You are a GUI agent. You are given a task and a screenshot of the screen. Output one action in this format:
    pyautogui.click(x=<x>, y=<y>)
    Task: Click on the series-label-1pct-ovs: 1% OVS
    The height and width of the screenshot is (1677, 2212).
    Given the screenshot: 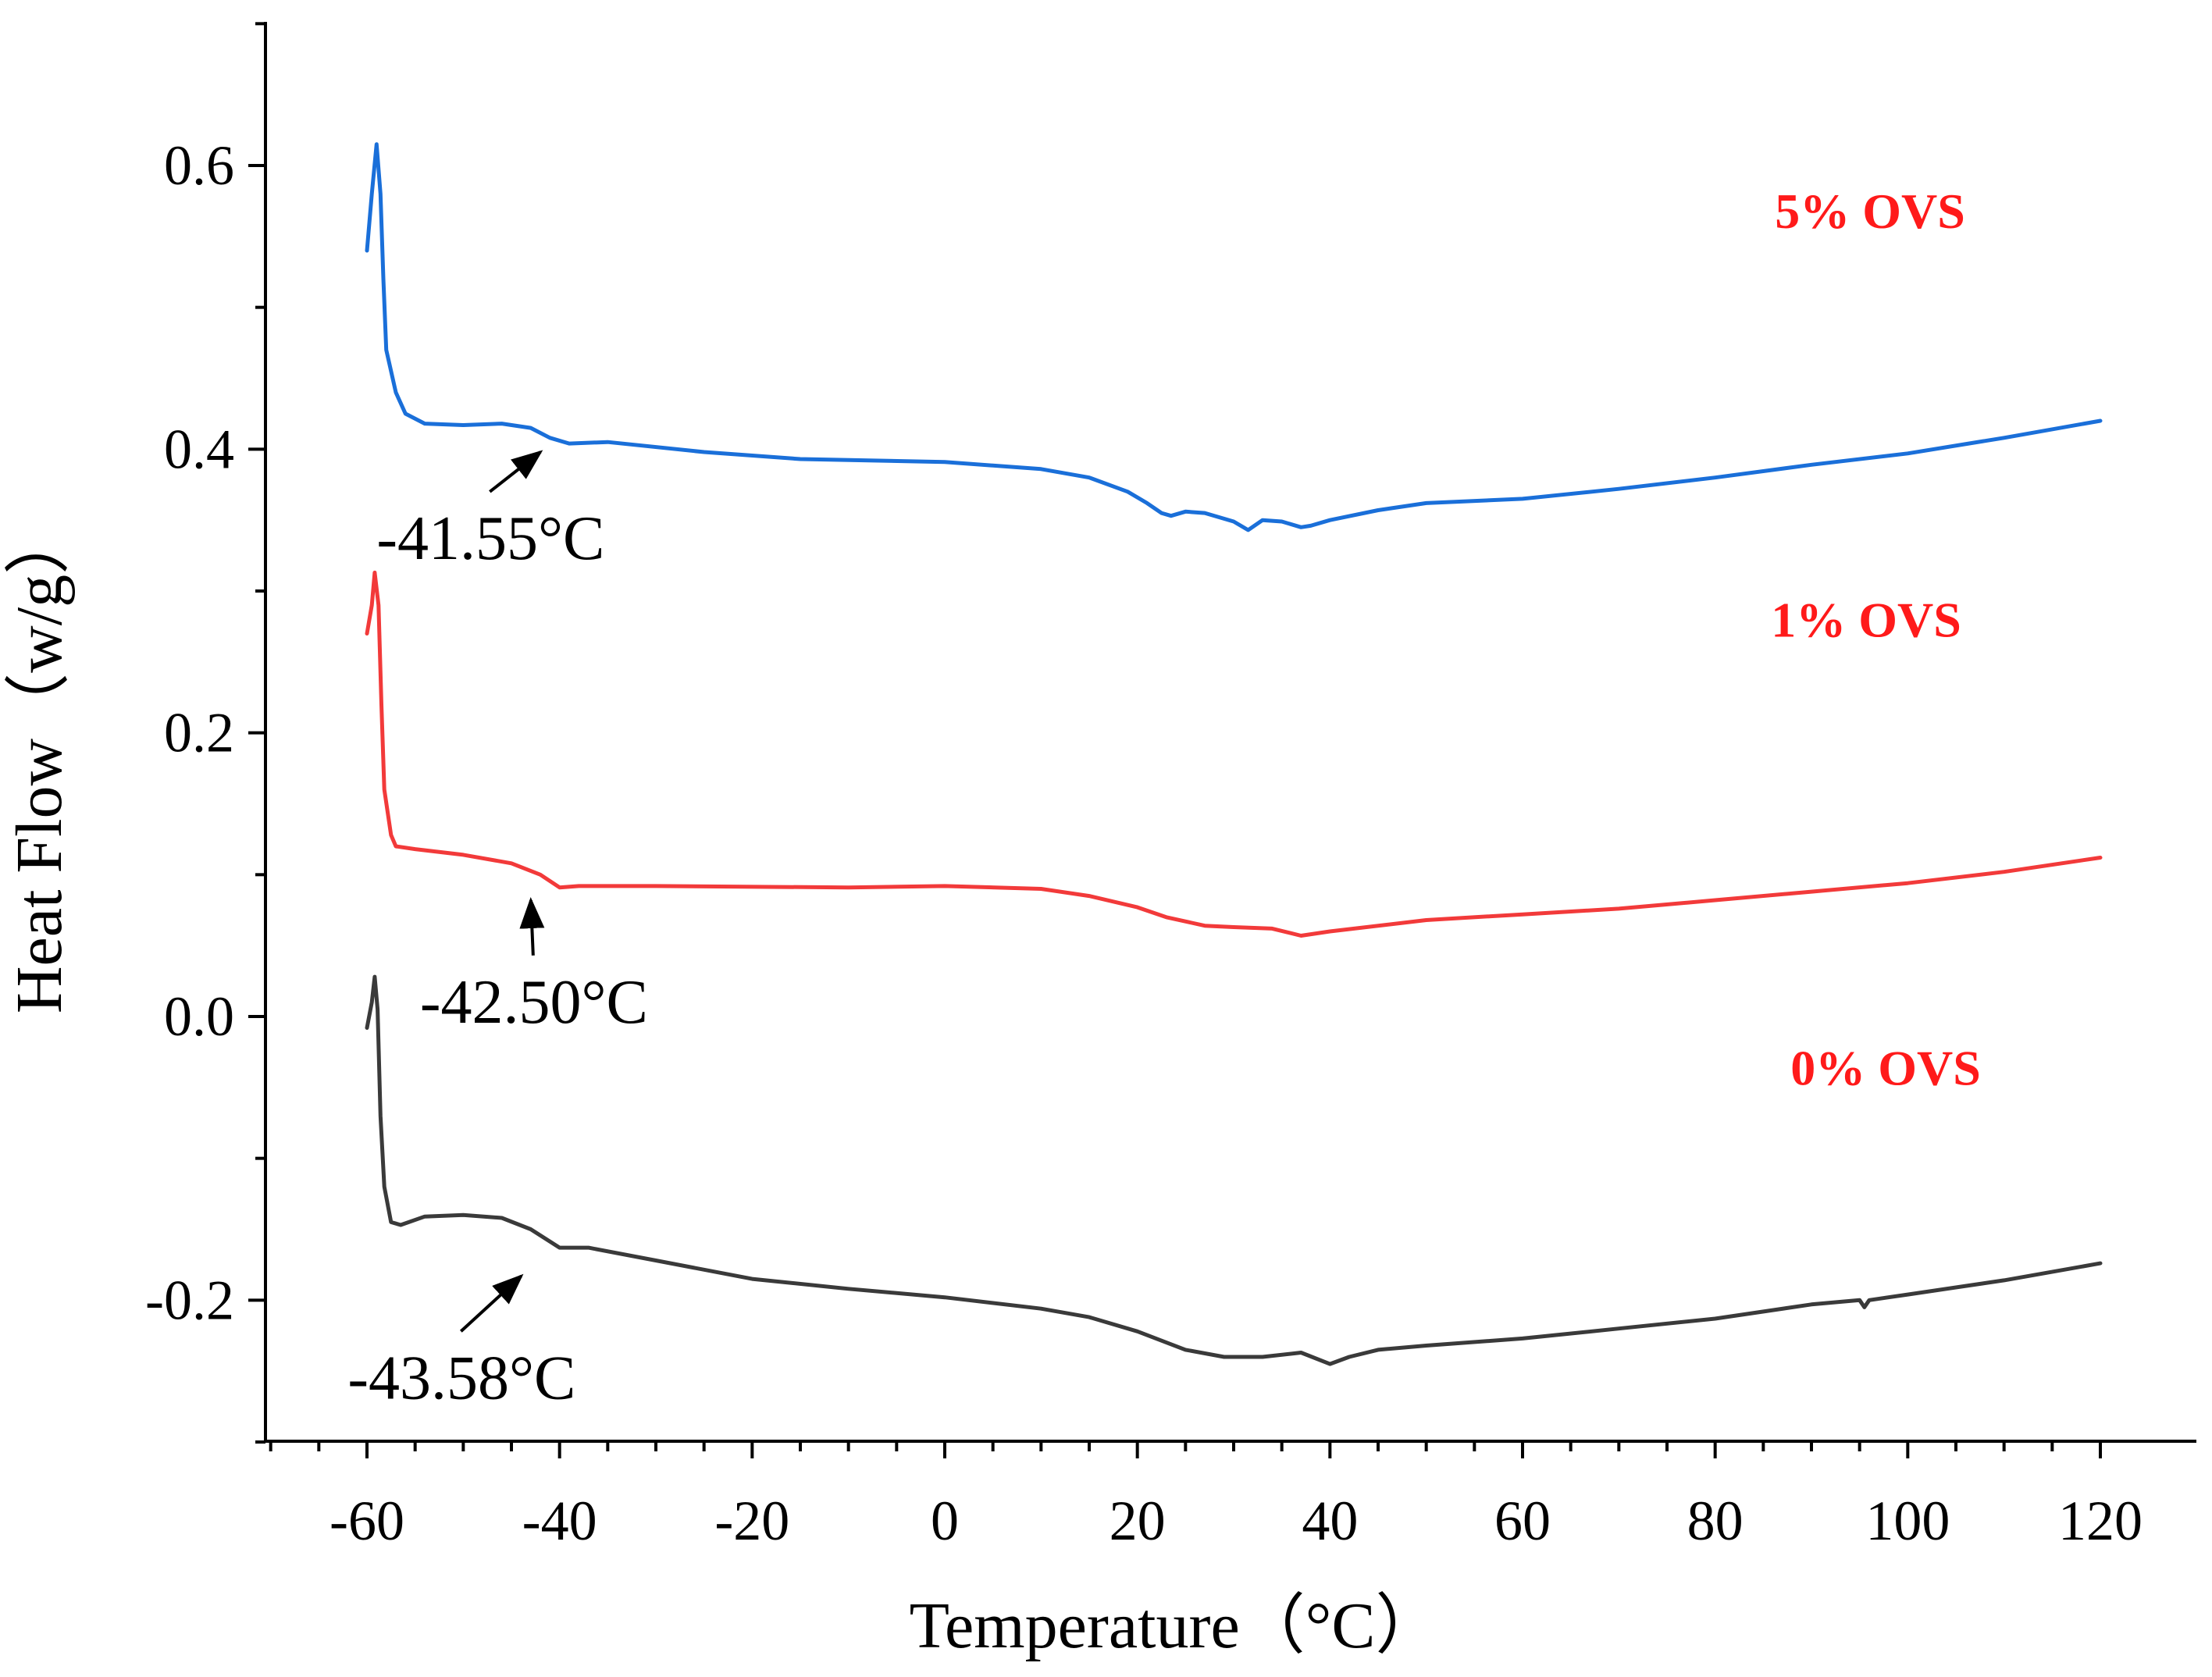 What is the action you would take?
    pyautogui.click(x=1866, y=619)
    